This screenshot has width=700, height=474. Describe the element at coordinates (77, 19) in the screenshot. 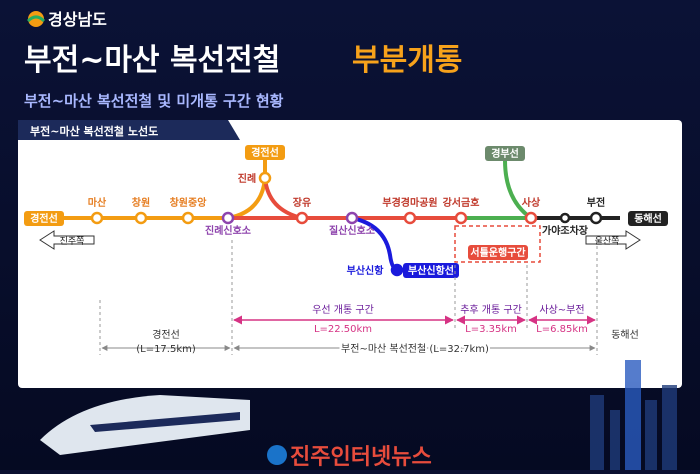

I see `logo-text: 경상남도` at that location.